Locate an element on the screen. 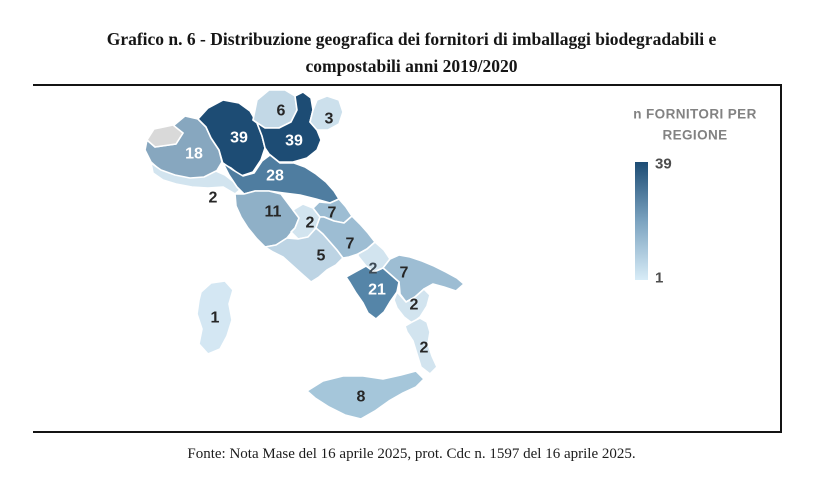  region-value-campania: 21 is located at coordinates (377, 290).